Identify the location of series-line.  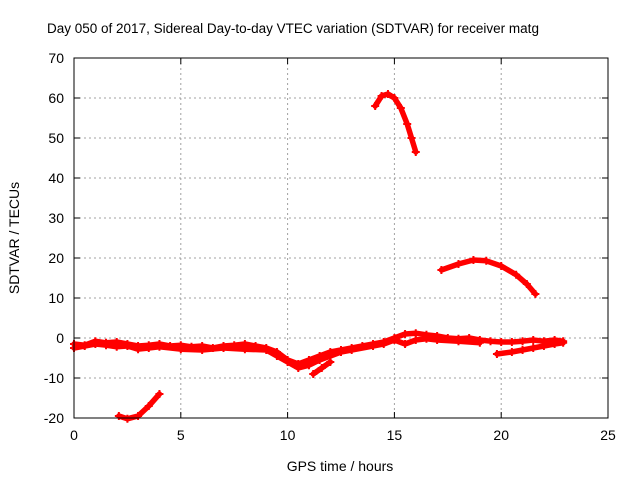
(488, 277).